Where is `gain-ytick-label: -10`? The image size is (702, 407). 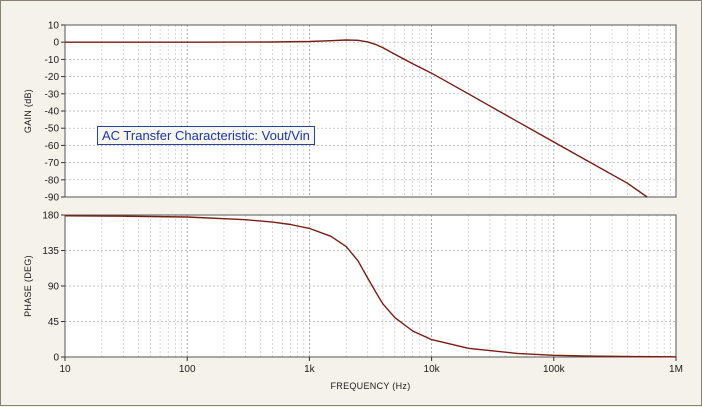 gain-ytick-label: -10 is located at coordinates (52, 60).